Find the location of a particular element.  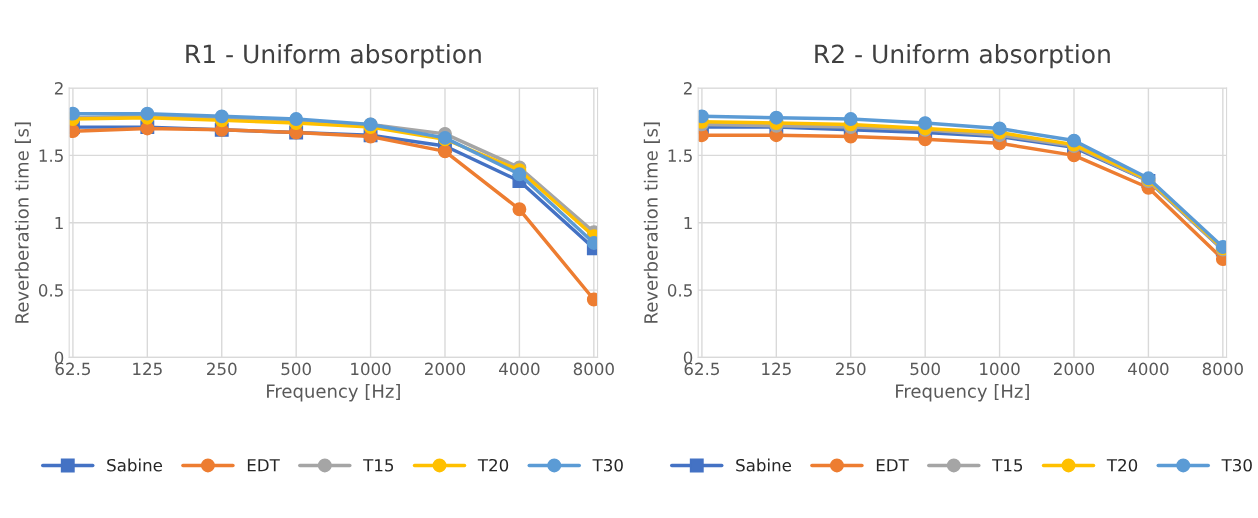

chart-title: R1 - Uniform absorption is located at coordinates (333, 56).